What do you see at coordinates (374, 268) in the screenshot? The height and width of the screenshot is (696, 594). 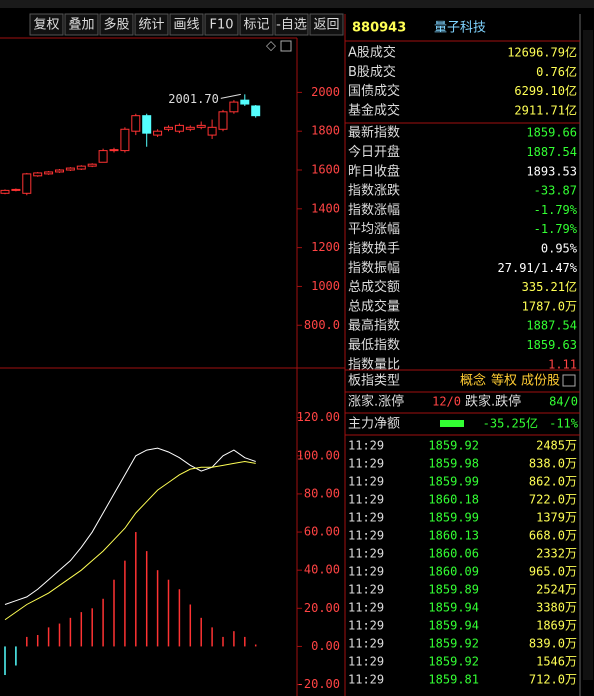 I see `stat-label: 指数振幅` at bounding box center [374, 268].